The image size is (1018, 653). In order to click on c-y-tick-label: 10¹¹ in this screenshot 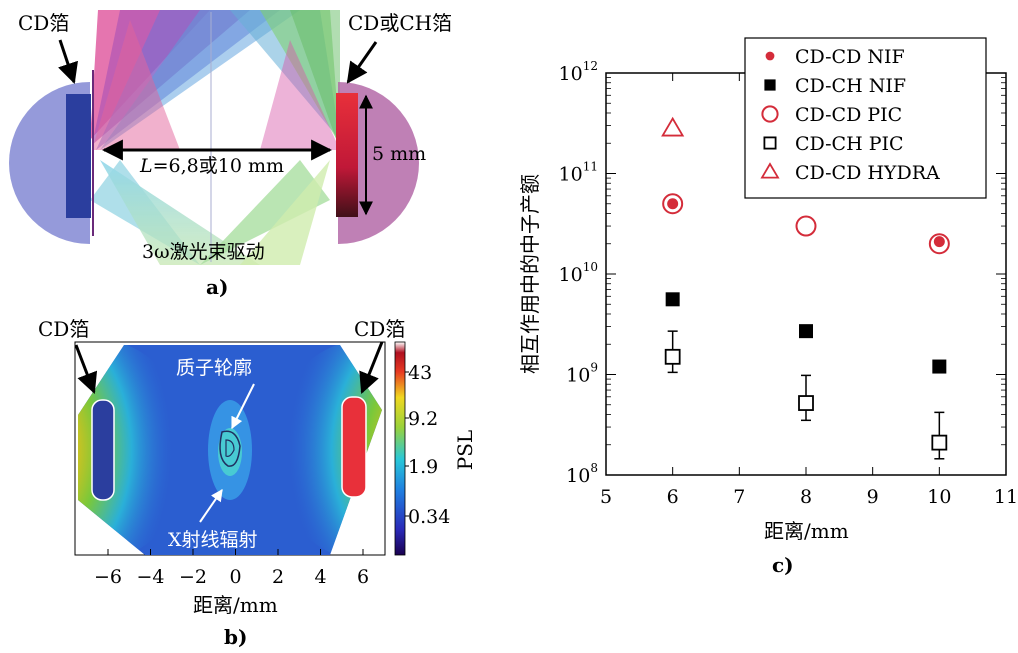, I will do `click(578, 173)`.